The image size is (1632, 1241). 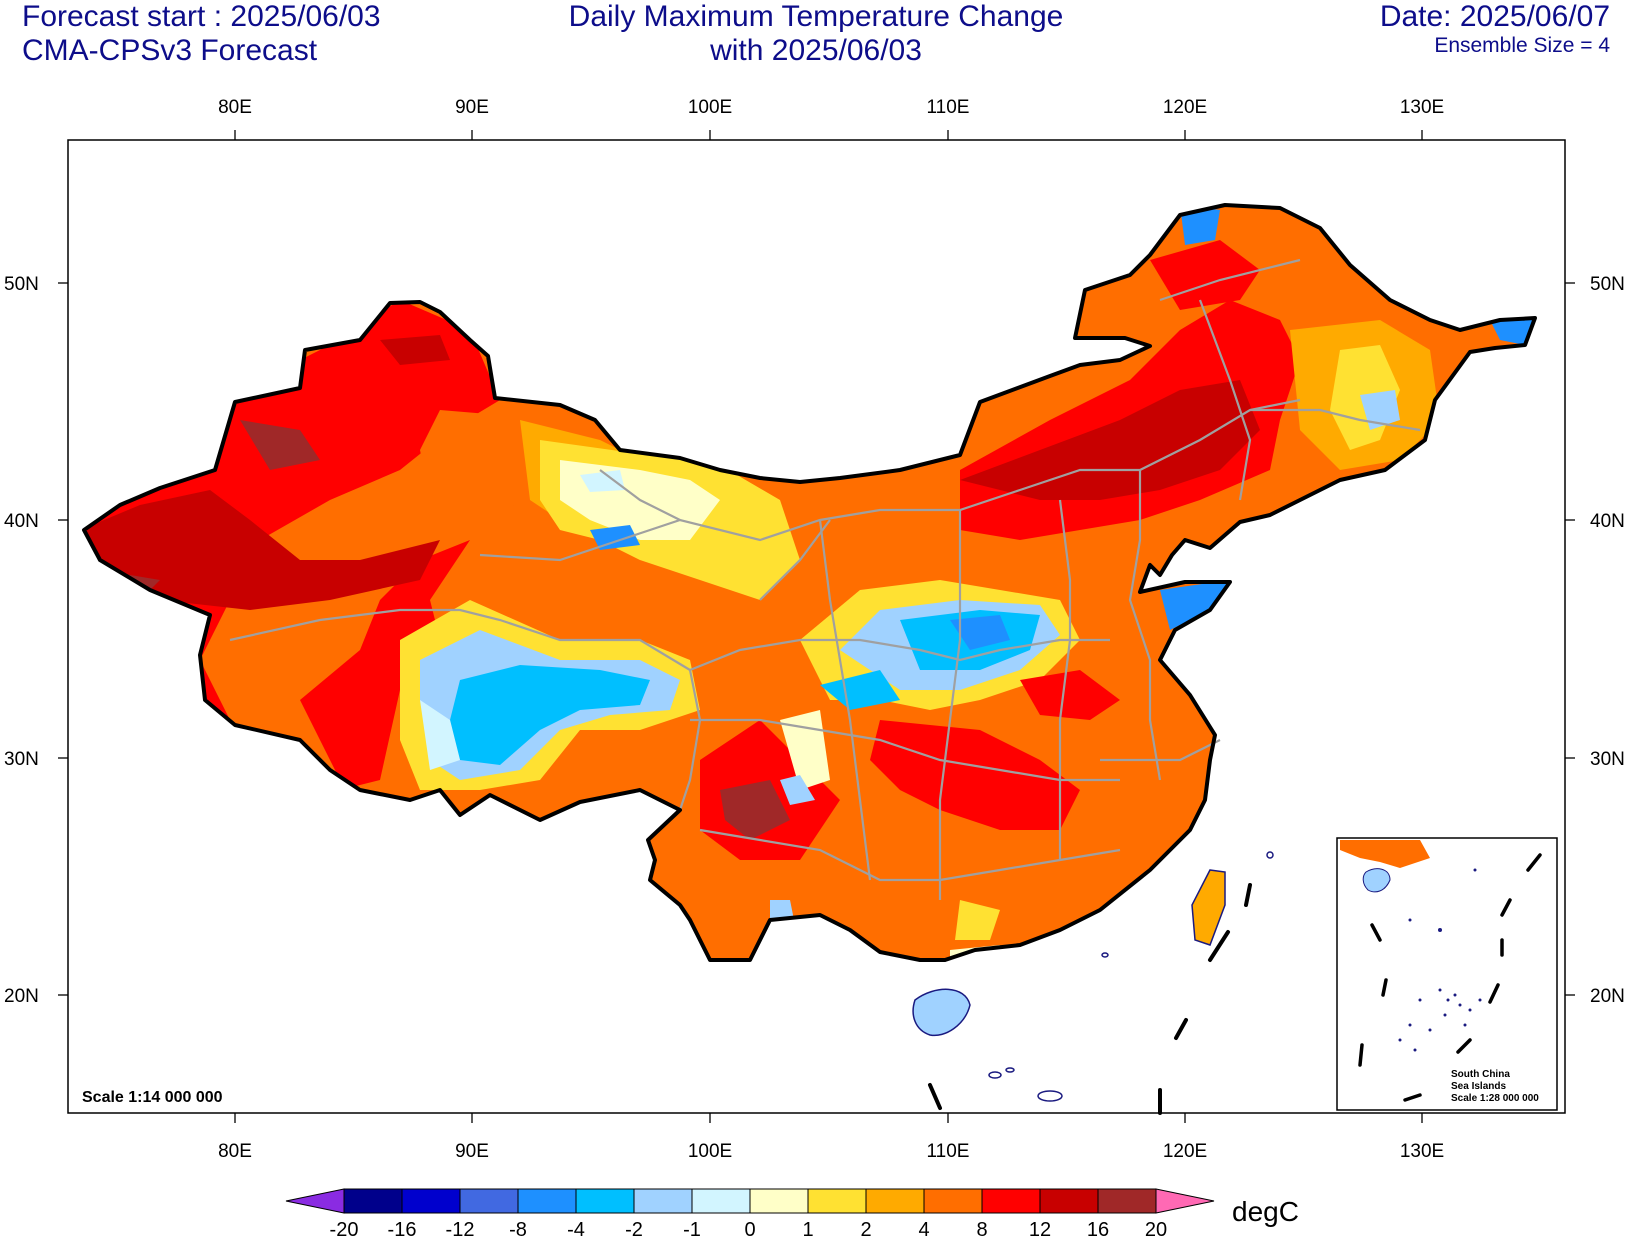 What do you see at coordinates (1494, 16) in the screenshot?
I see `valid-date-label: Date: 2025/06/07` at bounding box center [1494, 16].